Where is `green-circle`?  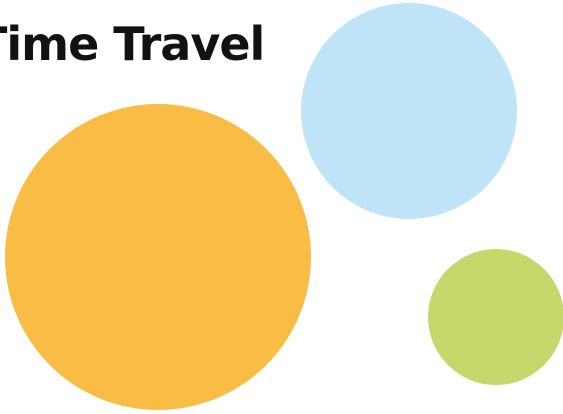
green-circle is located at coordinates (495, 317).